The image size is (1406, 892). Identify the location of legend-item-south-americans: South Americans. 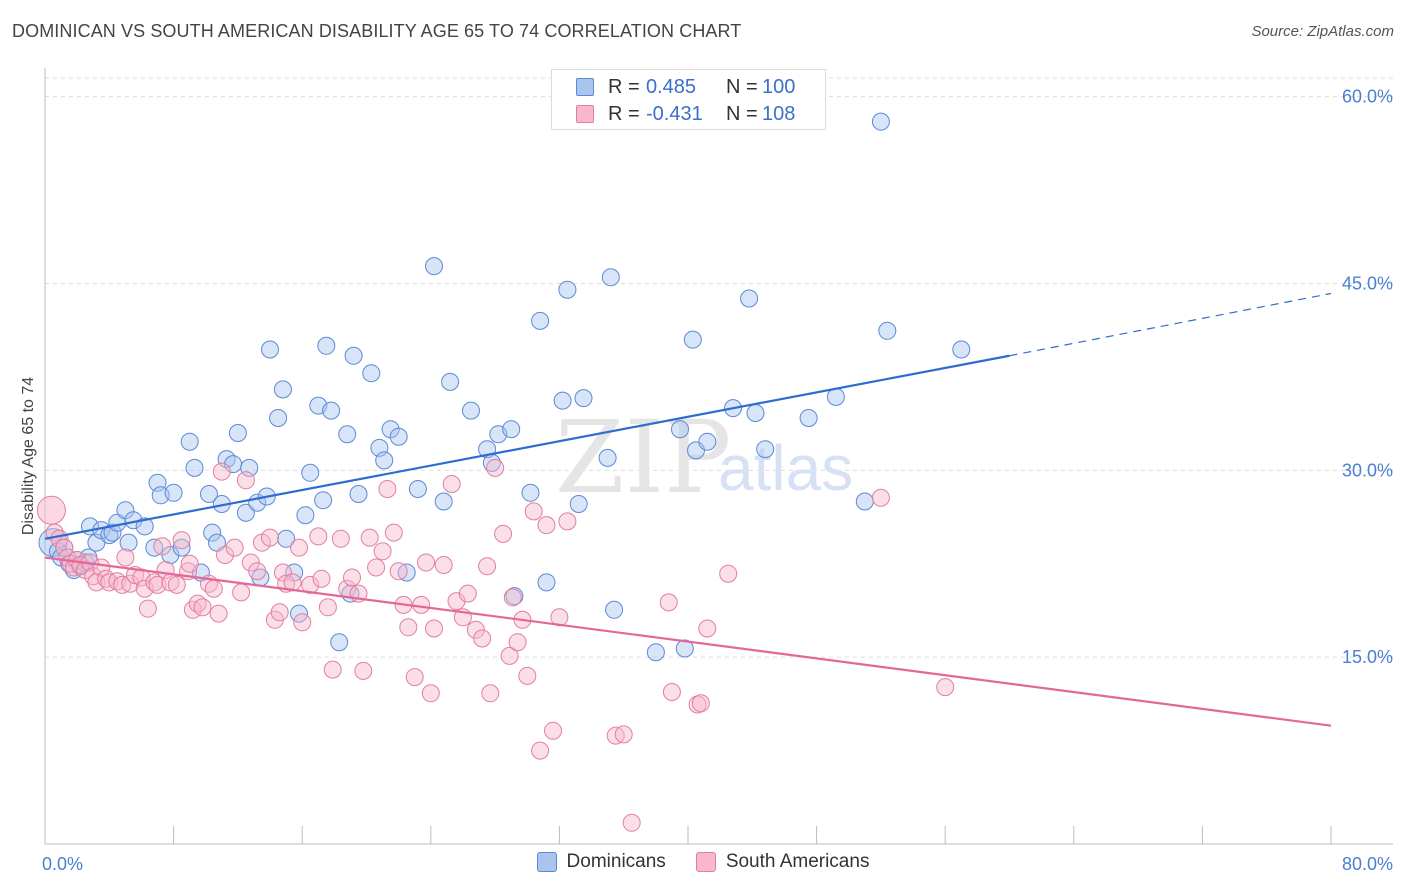
(782, 862).